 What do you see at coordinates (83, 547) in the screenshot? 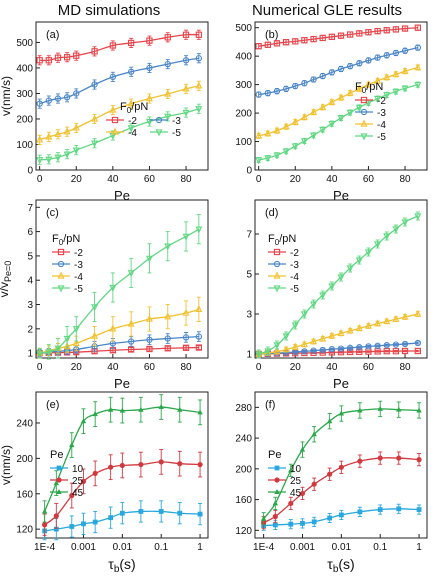
I see `x-tick-label: 0.001` at bounding box center [83, 547].